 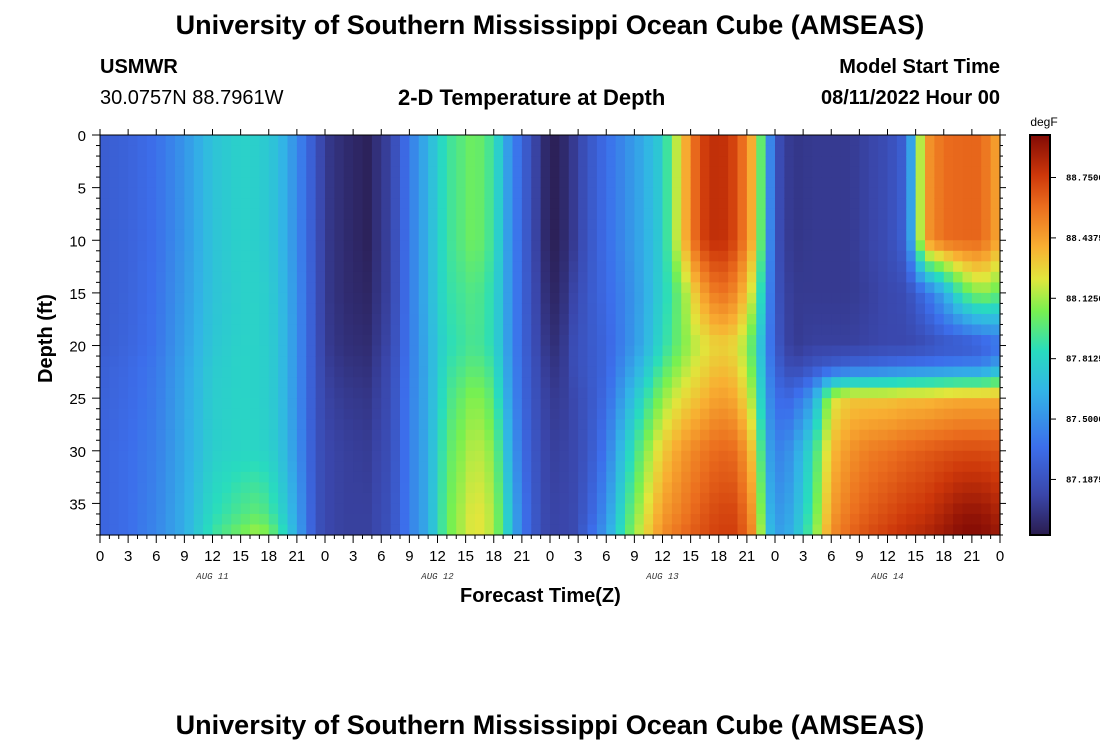 I want to click on station-coordinates: 30.0757N 88.7961W, so click(x=192, y=98).